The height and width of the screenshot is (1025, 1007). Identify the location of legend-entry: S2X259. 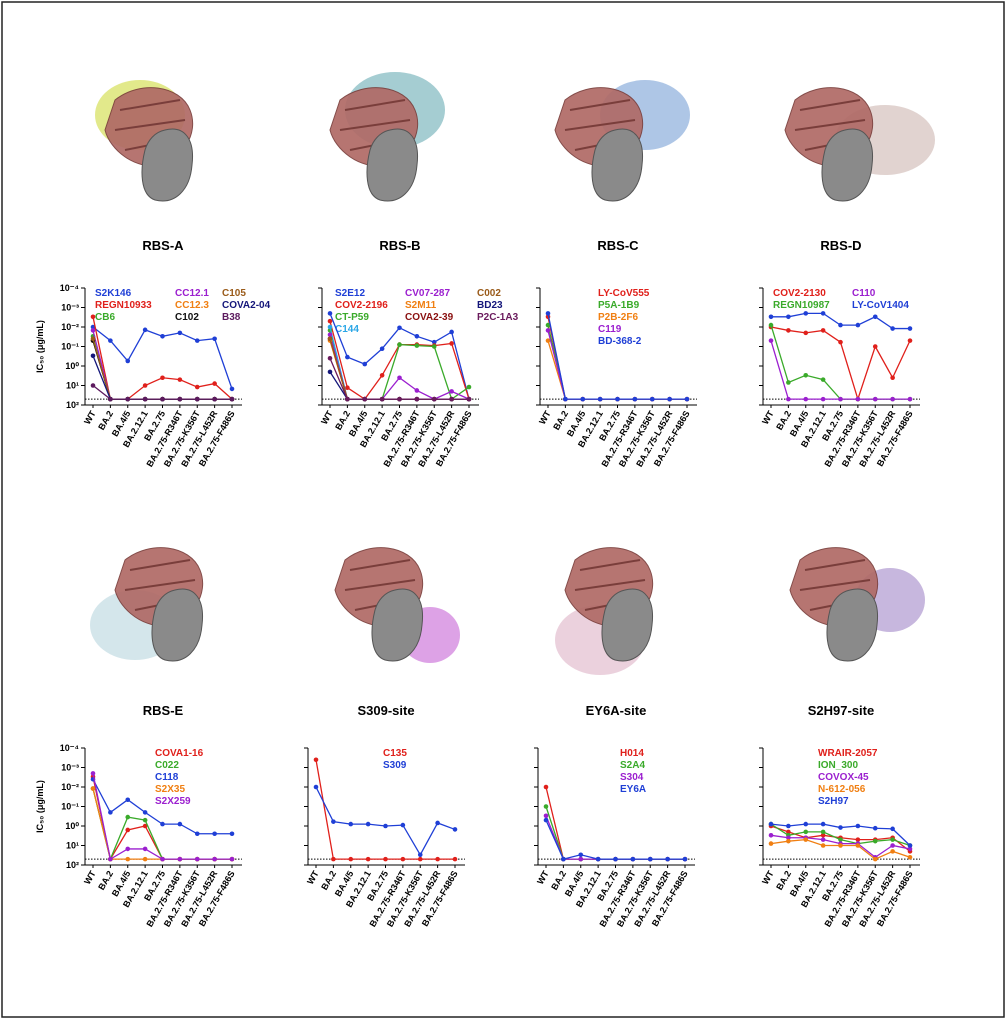
(173, 801).